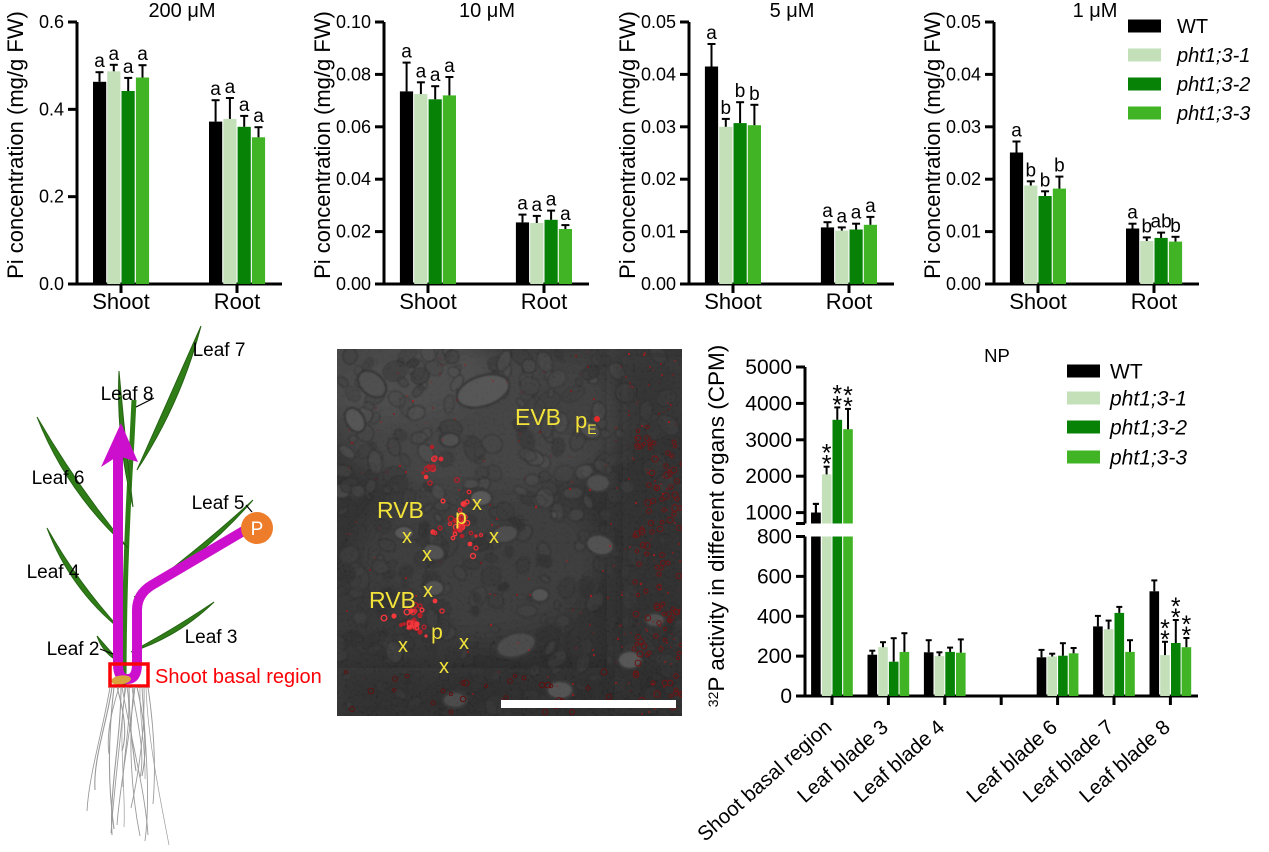 This screenshot has height=852, width=1269. I want to click on svg-text:32P activity in different orga: 32P activity in different organs (CPM), so click(716, 526).